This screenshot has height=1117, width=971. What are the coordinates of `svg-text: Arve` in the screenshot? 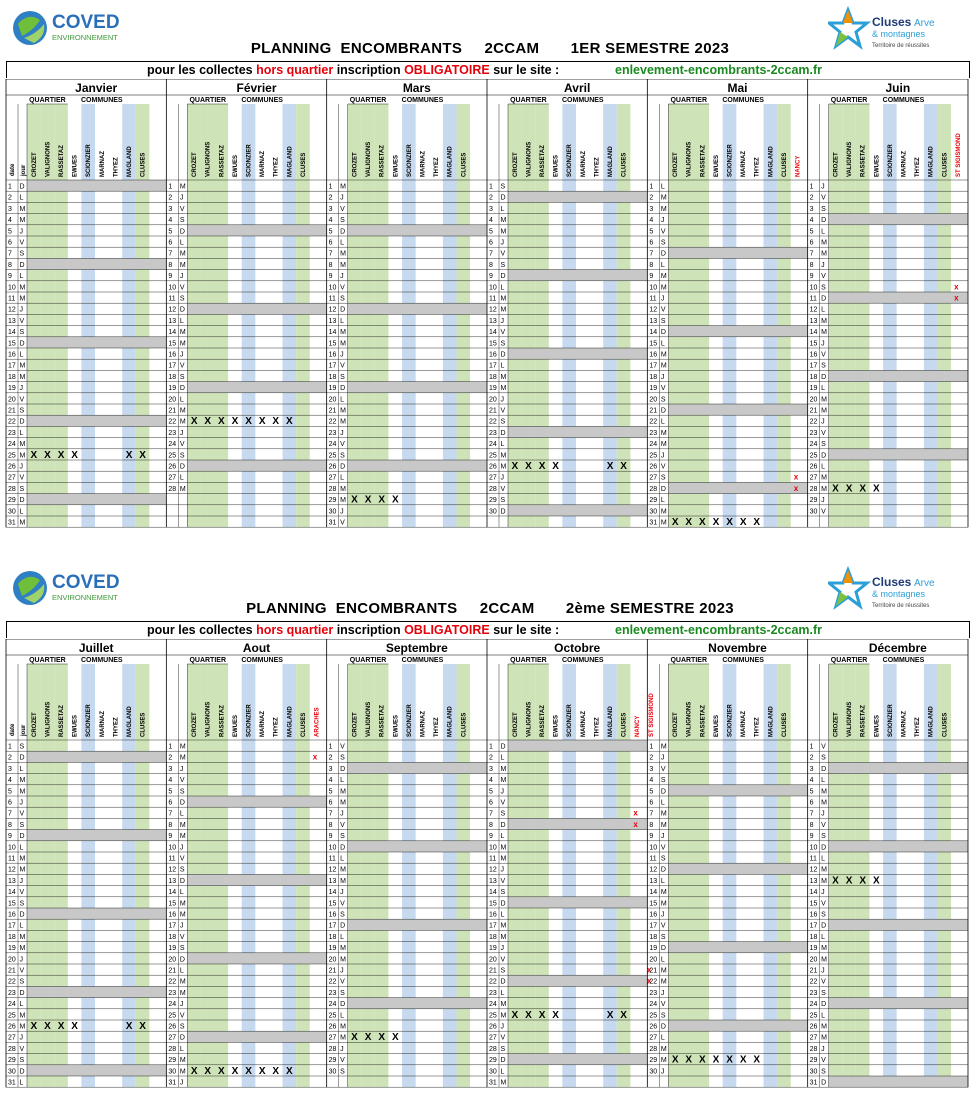 It's located at (924, 23).